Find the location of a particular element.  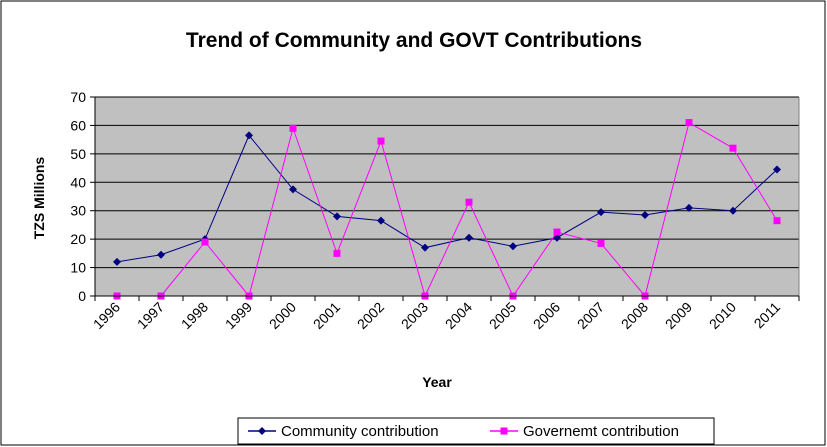

x-axis-label: Year is located at coordinates (437, 382).